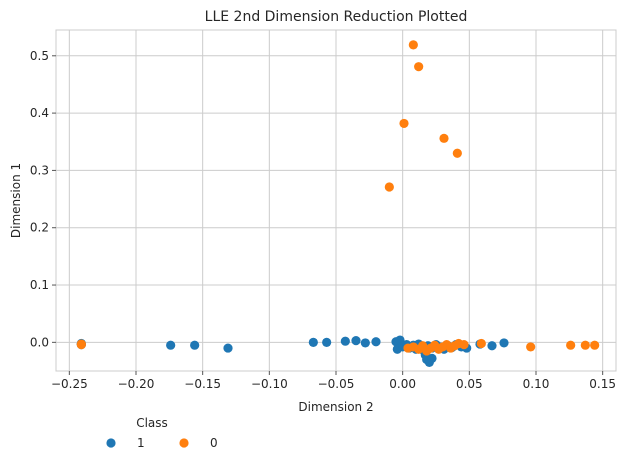  I want to click on y-tick-label: 0.0, so click(39, 342).